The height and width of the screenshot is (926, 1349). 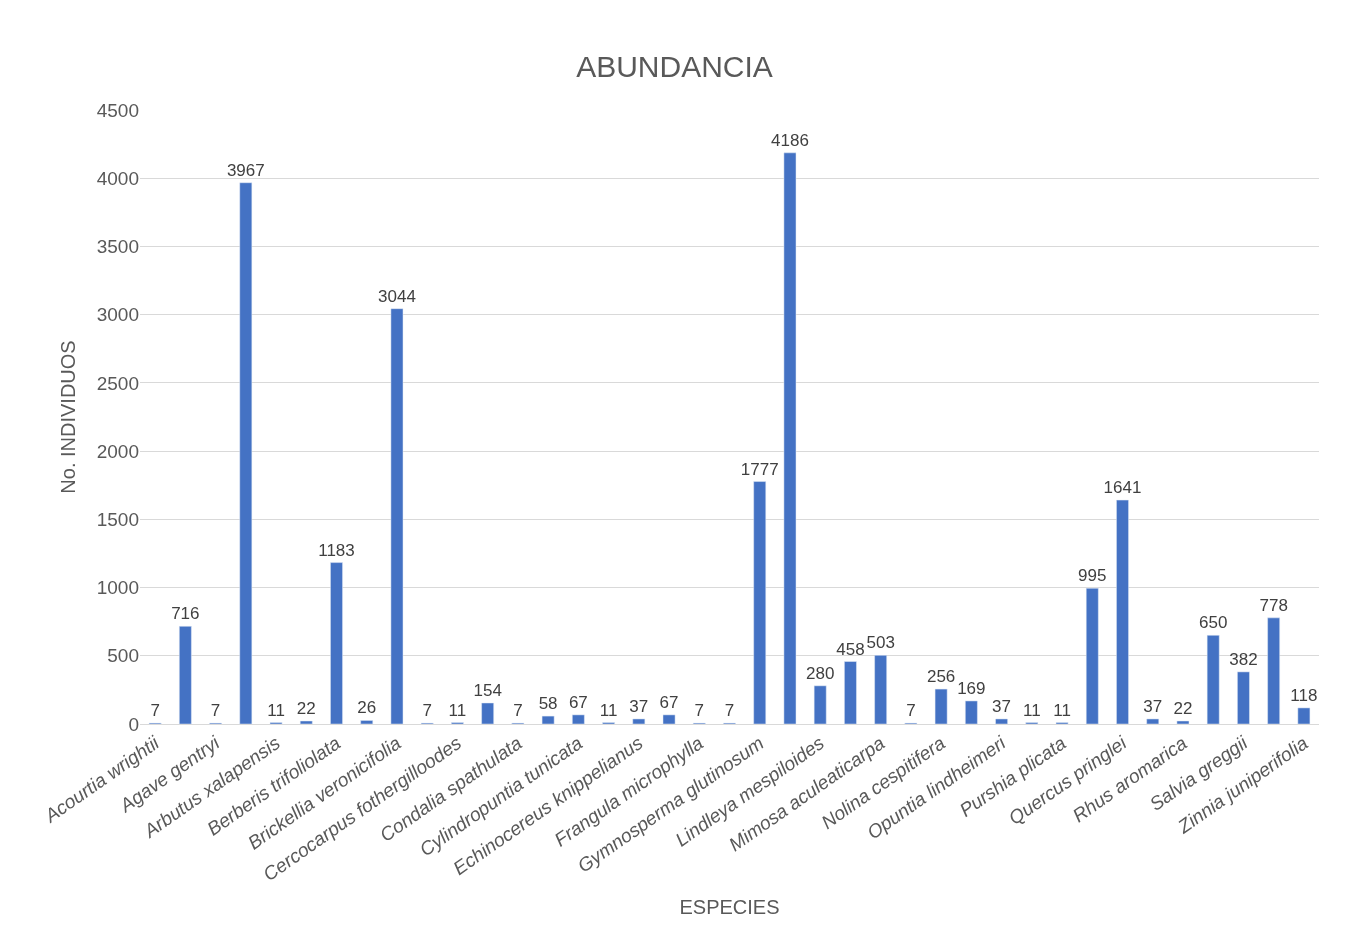 What do you see at coordinates (487, 690) in the screenshot?
I see `data-label: 154` at bounding box center [487, 690].